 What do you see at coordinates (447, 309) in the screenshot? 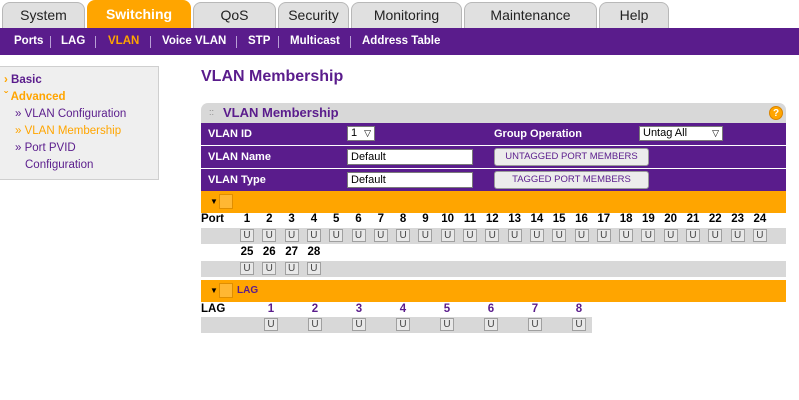
I see `lag-number: 5` at bounding box center [447, 309].